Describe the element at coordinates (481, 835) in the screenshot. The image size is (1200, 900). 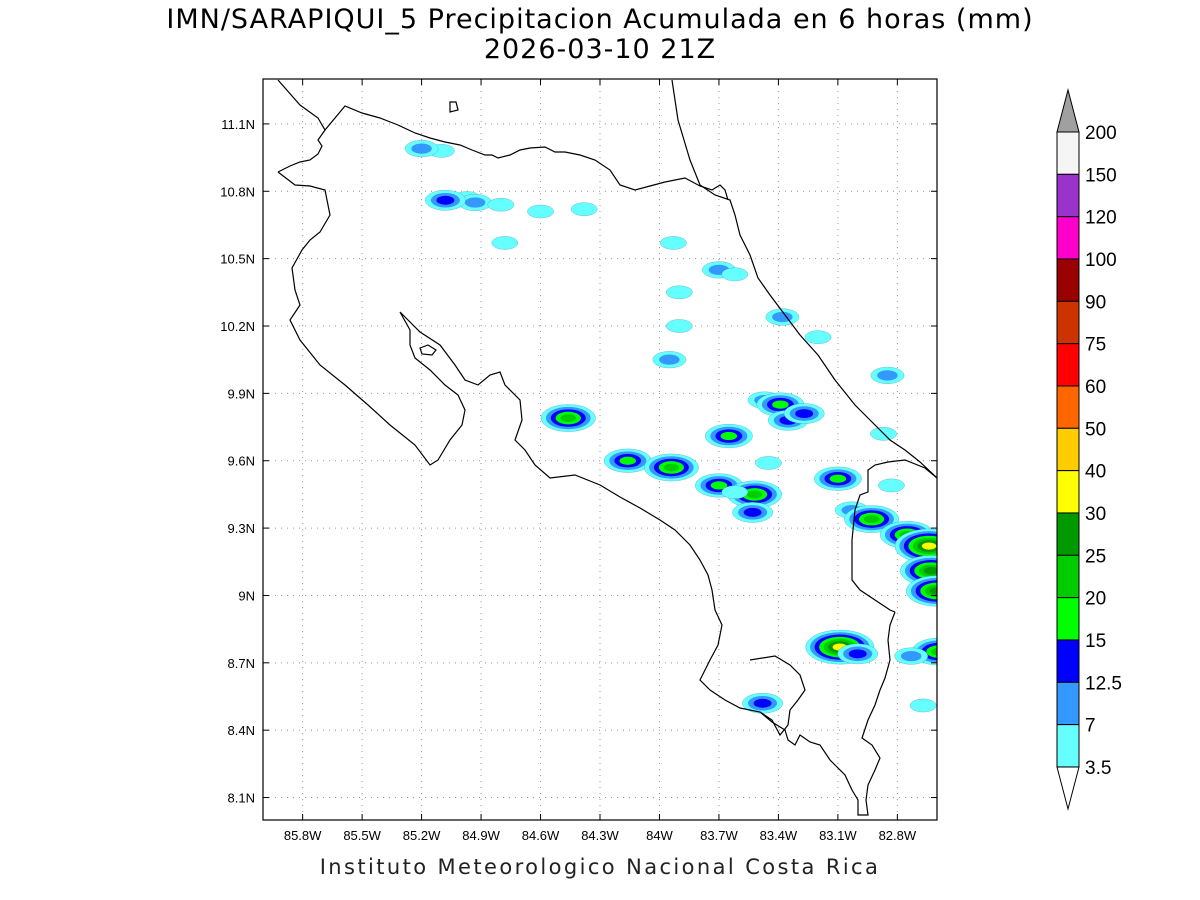
I see `x-tick-label: 84.9W` at that location.